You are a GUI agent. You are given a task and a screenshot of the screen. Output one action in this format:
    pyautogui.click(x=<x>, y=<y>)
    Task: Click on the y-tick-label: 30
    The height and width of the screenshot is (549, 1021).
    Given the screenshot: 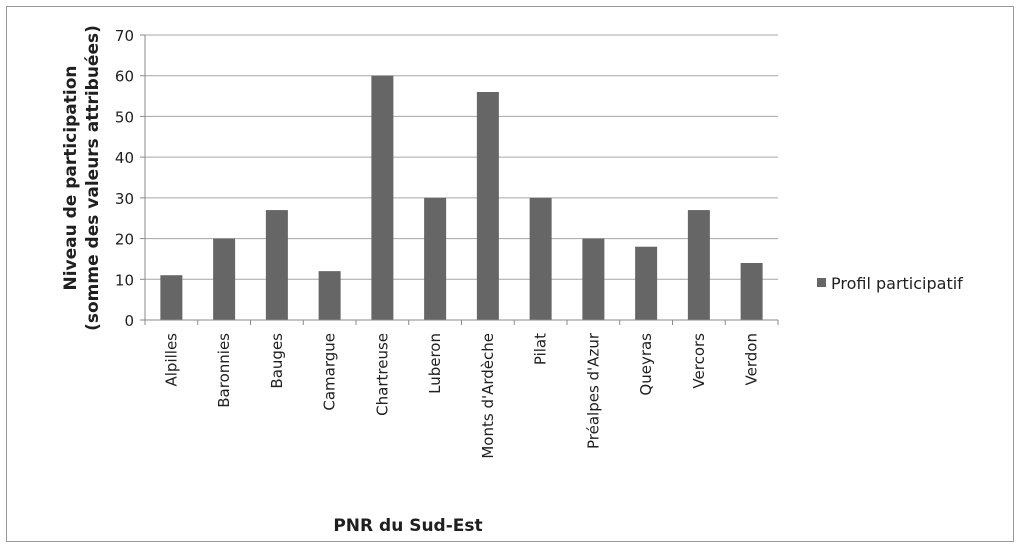 What is the action you would take?
    pyautogui.click(x=124, y=199)
    